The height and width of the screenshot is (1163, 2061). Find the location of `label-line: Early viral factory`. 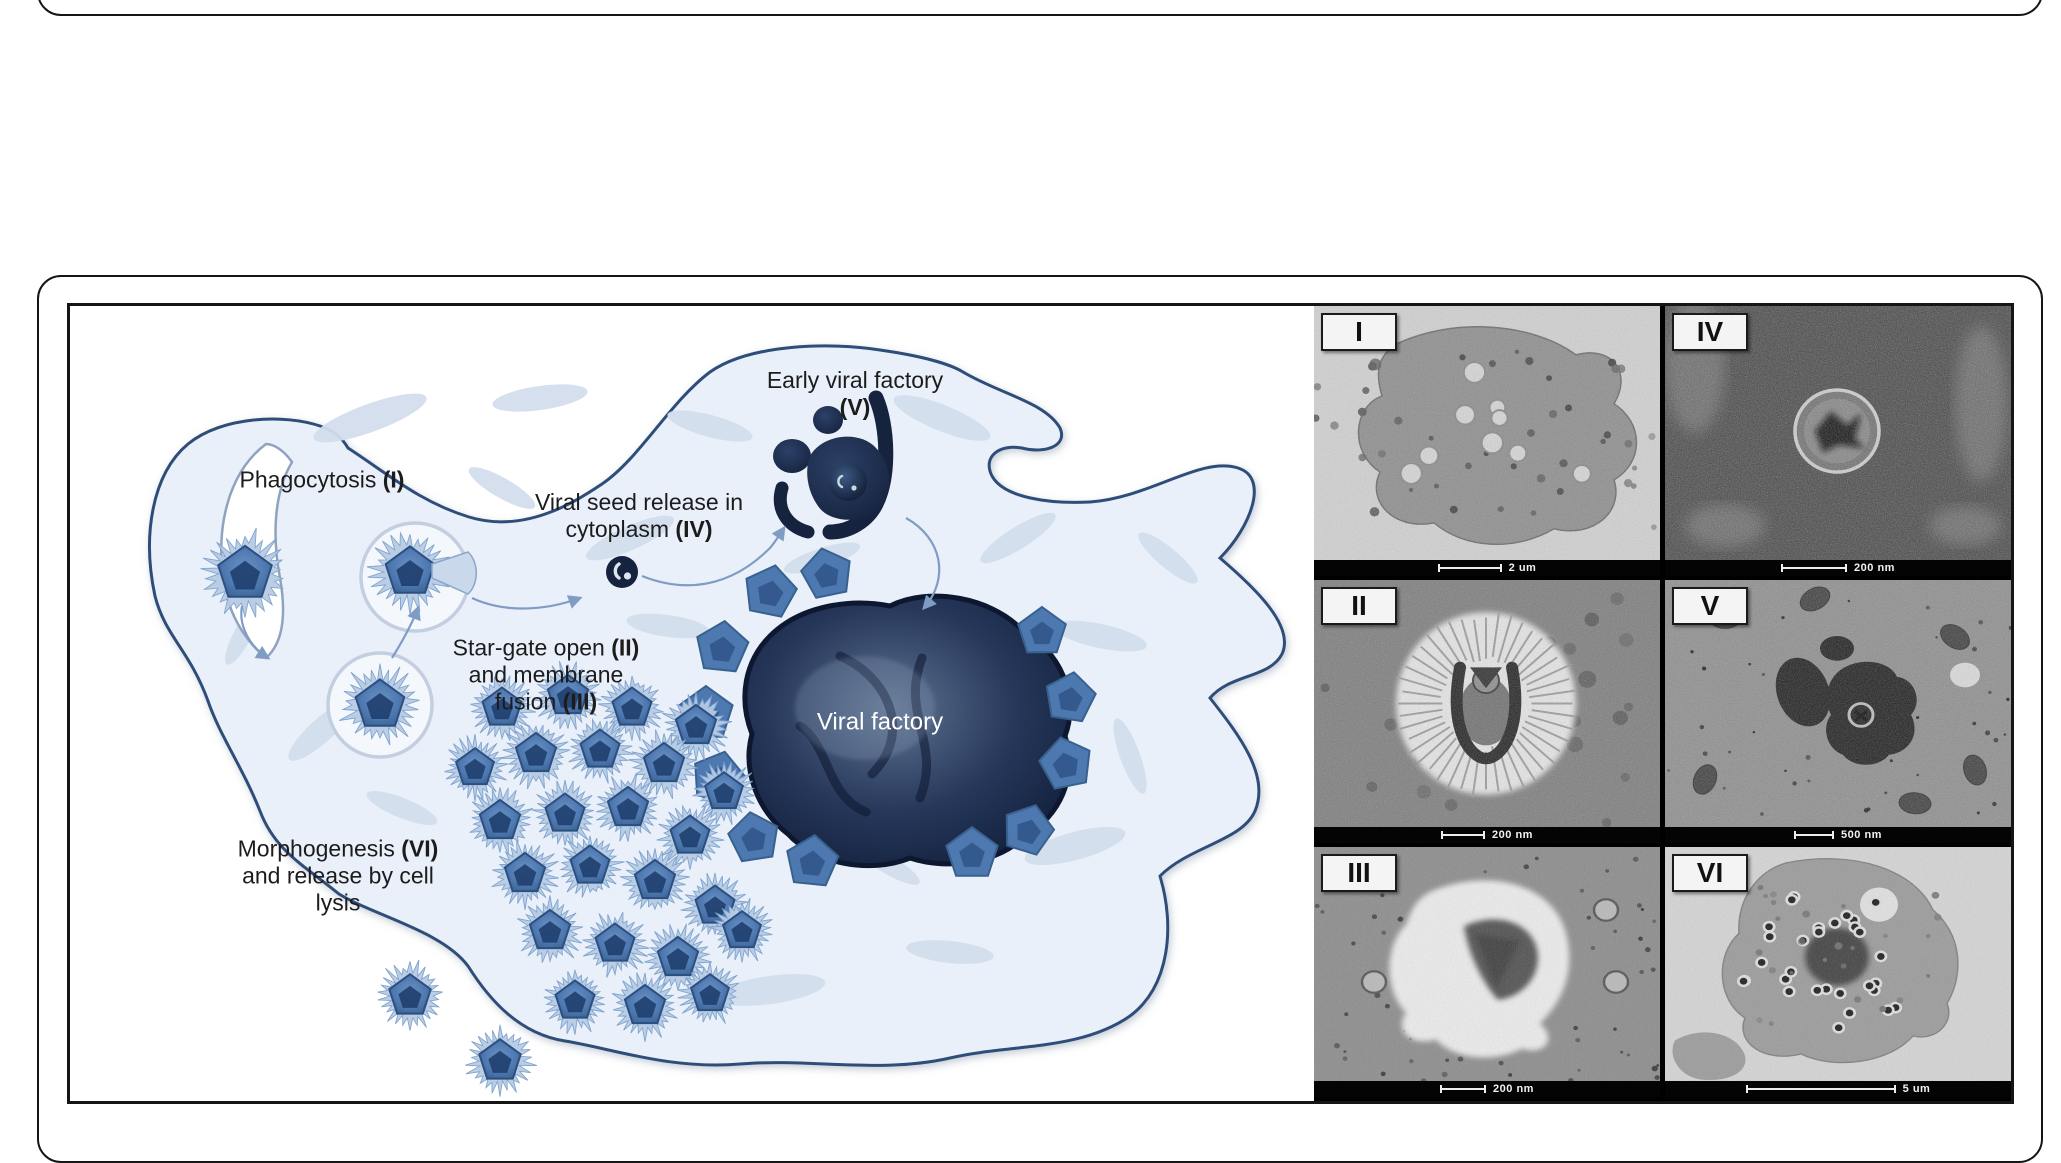

label-line: Early viral factory is located at coordinates (855, 380).